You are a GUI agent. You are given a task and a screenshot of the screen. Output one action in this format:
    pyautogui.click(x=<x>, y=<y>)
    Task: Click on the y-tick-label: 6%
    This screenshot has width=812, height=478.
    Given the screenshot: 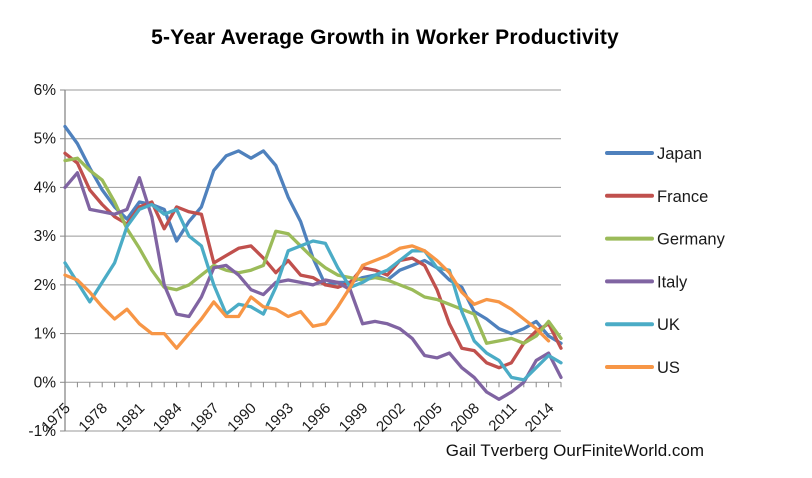 What is the action you would take?
    pyautogui.click(x=45, y=90)
    